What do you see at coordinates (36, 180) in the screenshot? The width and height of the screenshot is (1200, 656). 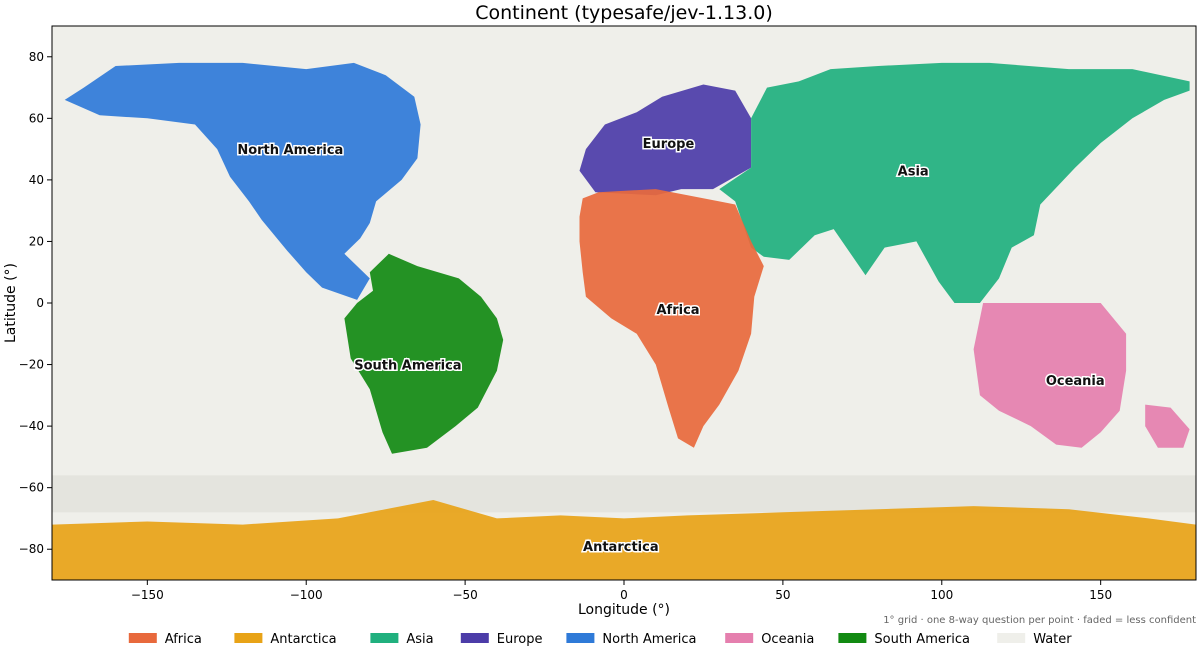 I see `y-tick-label: 40` at bounding box center [36, 180].